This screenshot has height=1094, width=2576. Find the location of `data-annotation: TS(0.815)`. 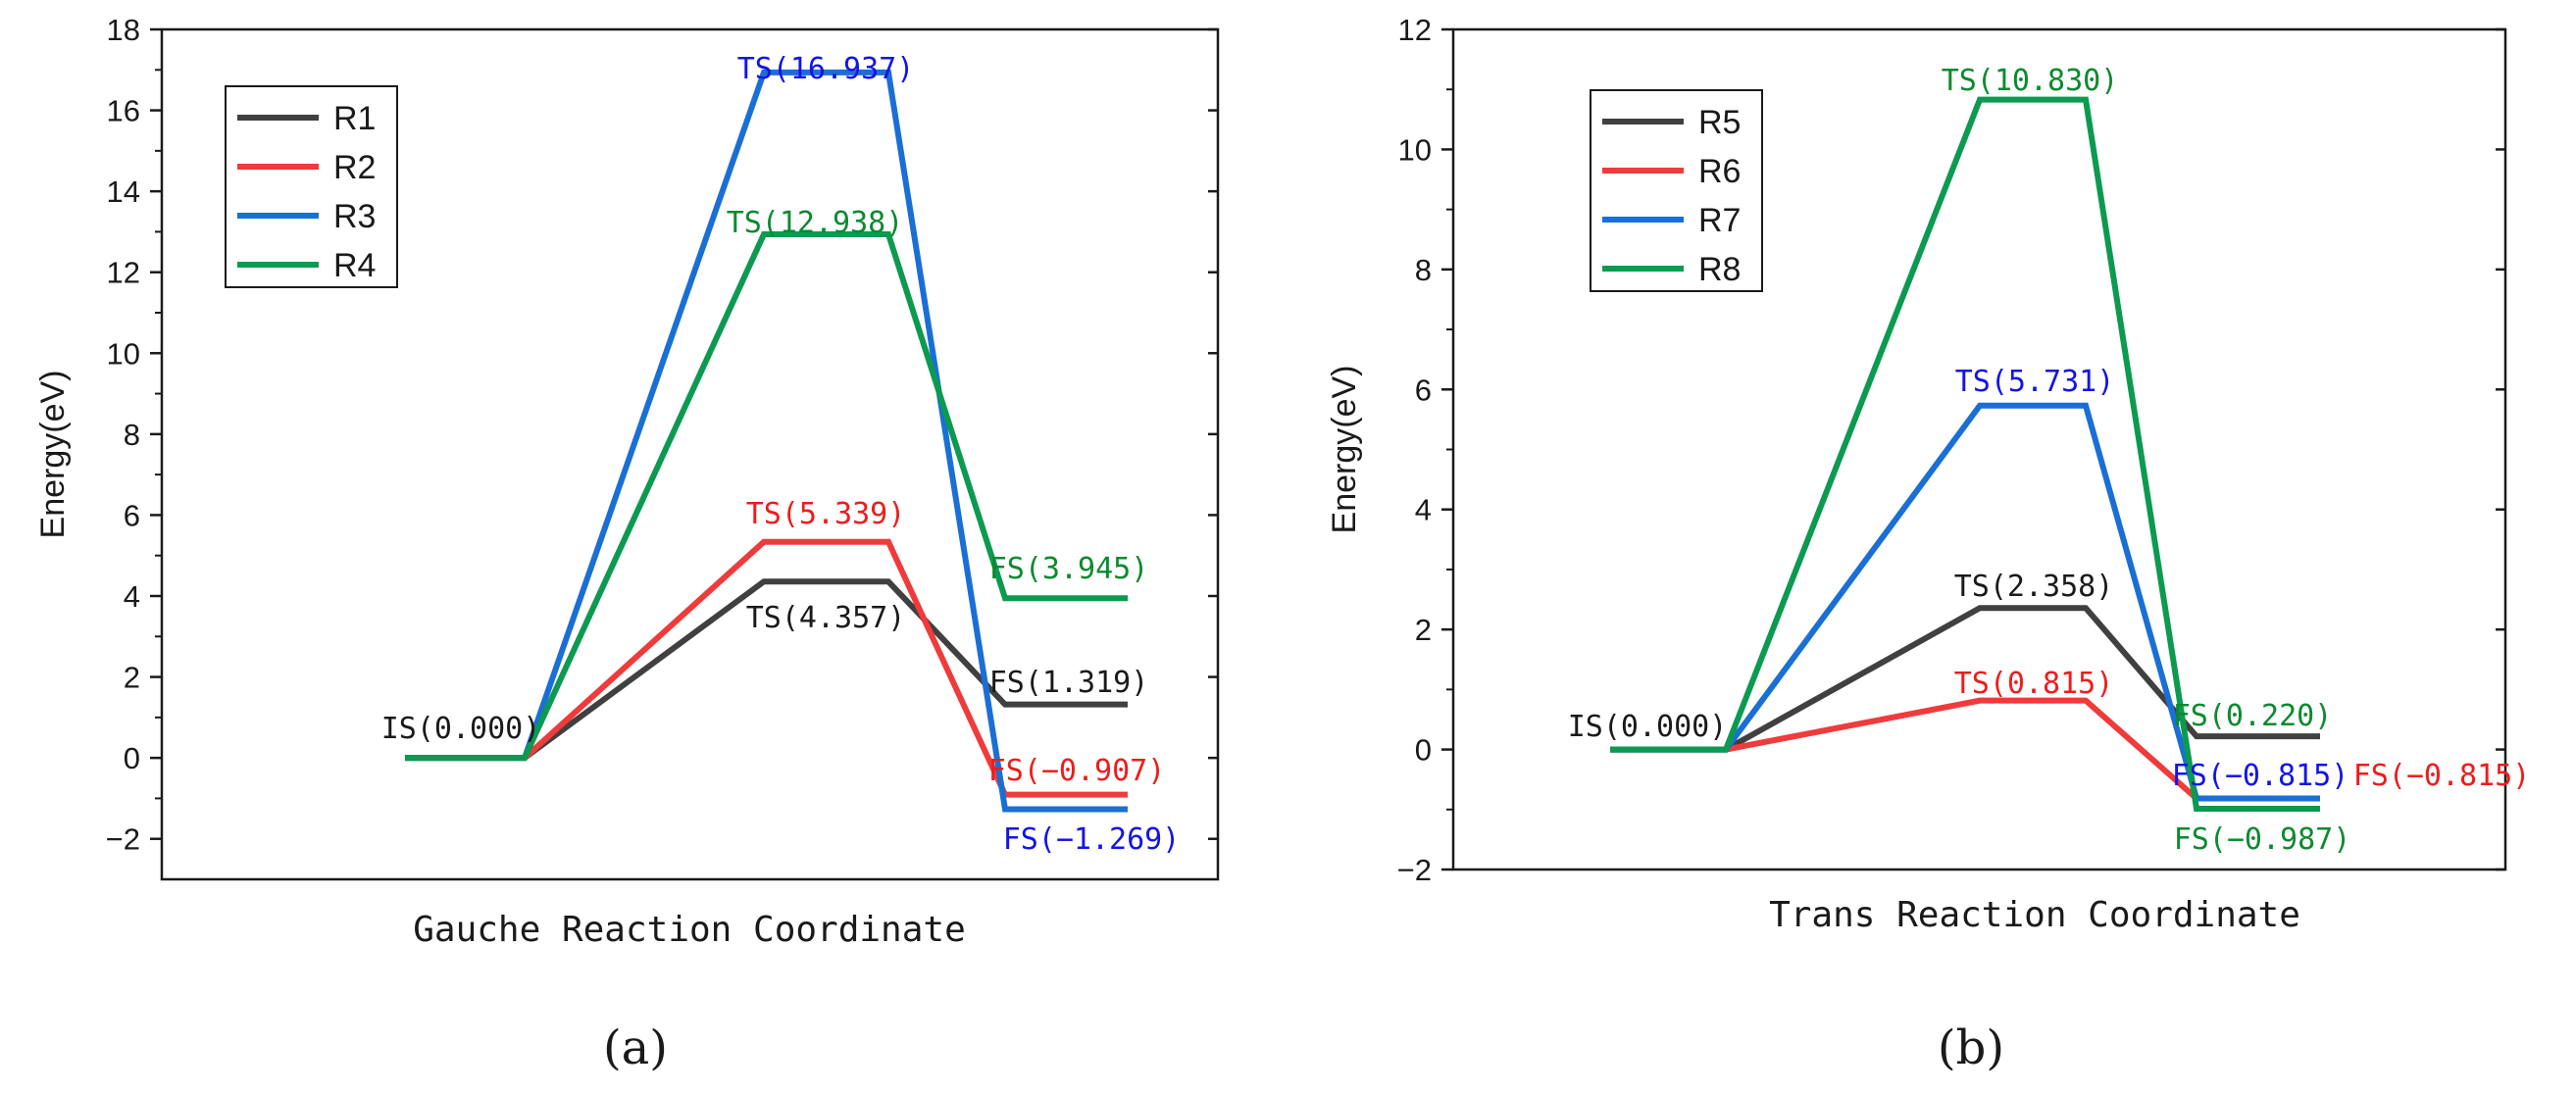

data-annotation: TS(0.815) is located at coordinates (2034, 684).